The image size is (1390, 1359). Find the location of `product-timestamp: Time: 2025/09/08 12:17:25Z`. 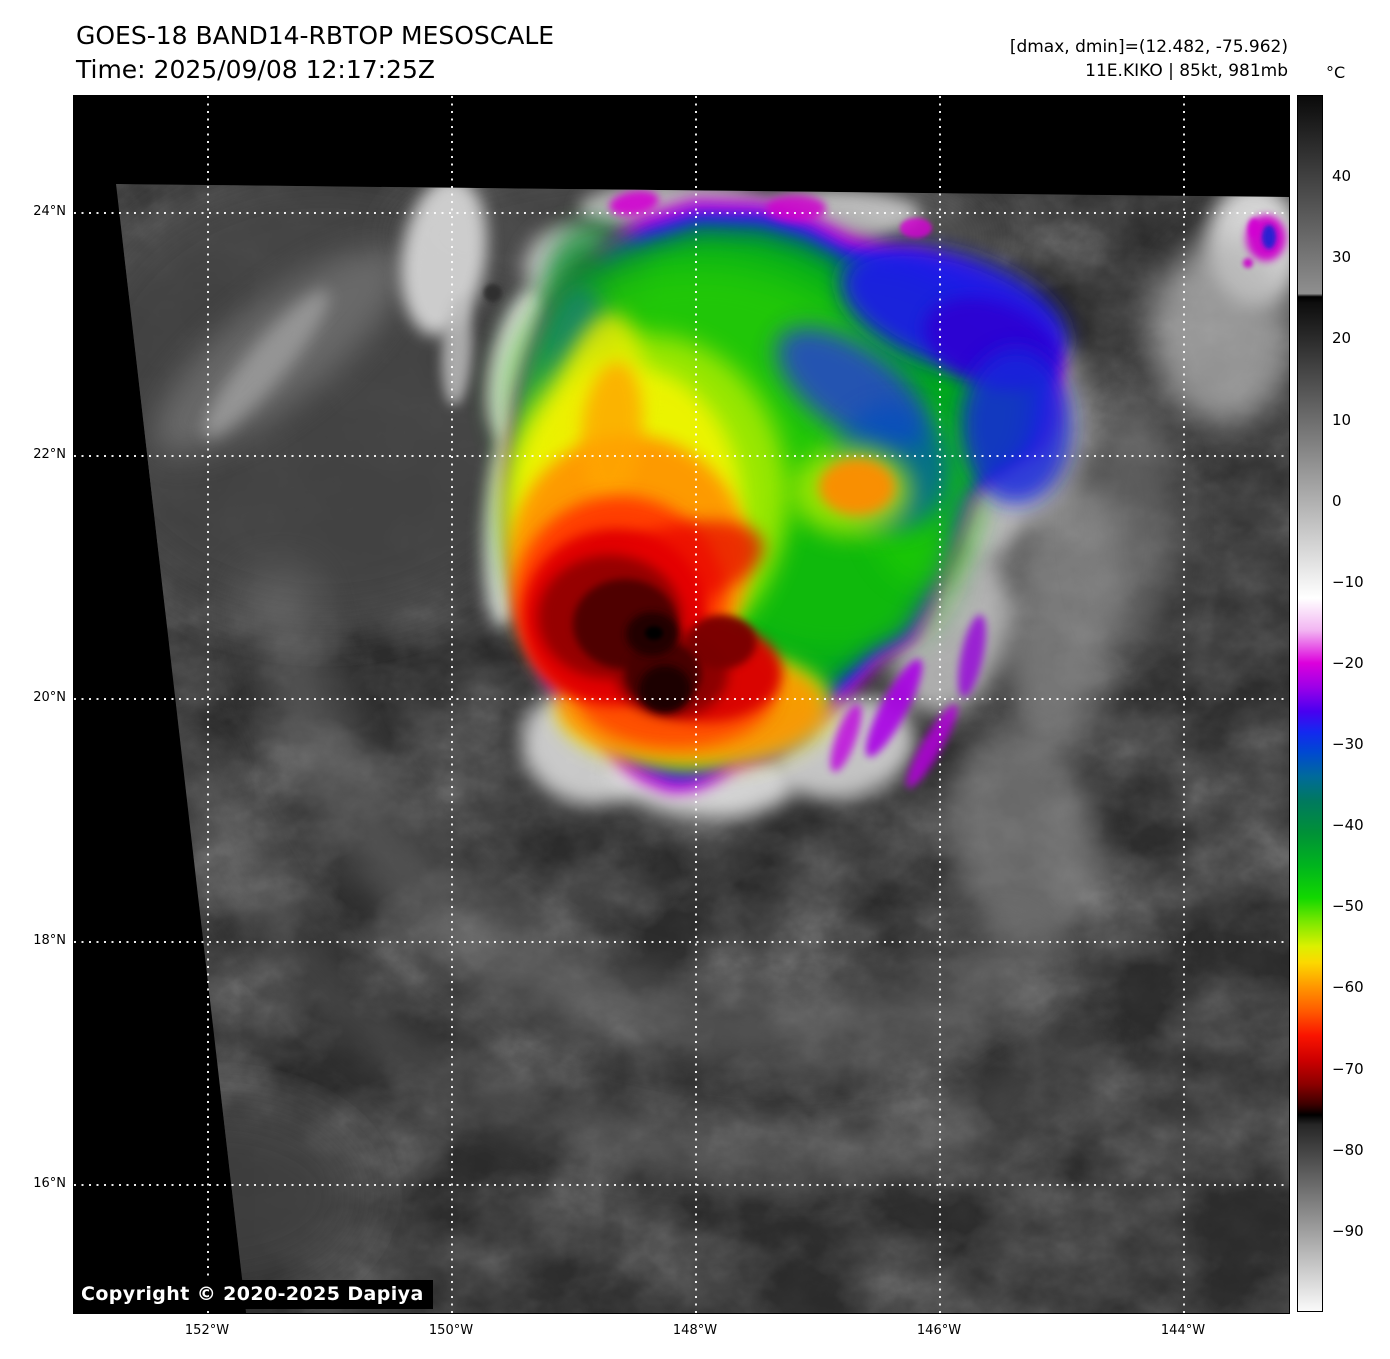

product-timestamp: Time: 2025/09/08 12:17:25Z is located at coordinates (255, 69).